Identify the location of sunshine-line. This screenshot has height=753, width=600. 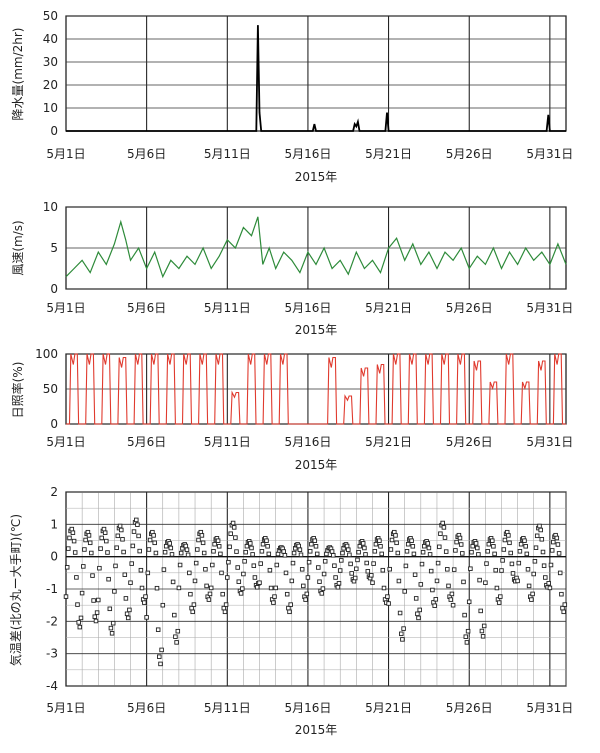
(316, 389).